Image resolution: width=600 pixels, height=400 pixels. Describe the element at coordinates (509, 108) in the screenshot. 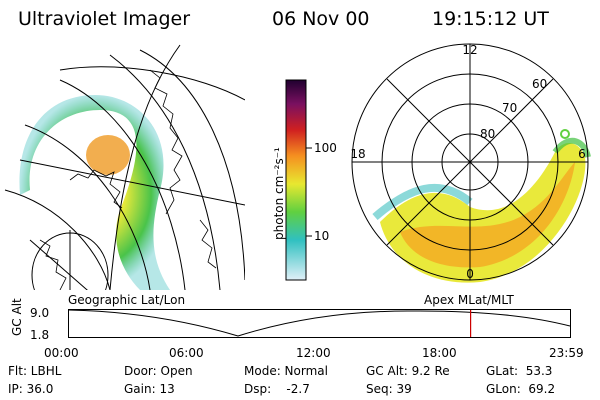

I see `lat-label-70: 70` at that location.